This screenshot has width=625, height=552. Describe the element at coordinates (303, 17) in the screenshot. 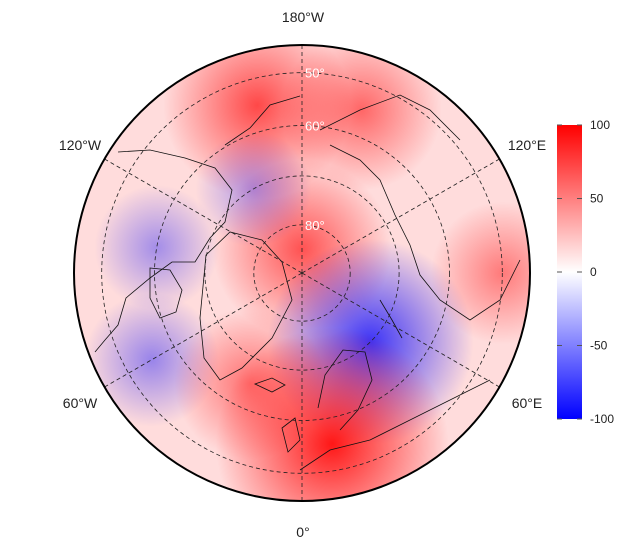

I see `lon-label-180w: 180°W` at that location.